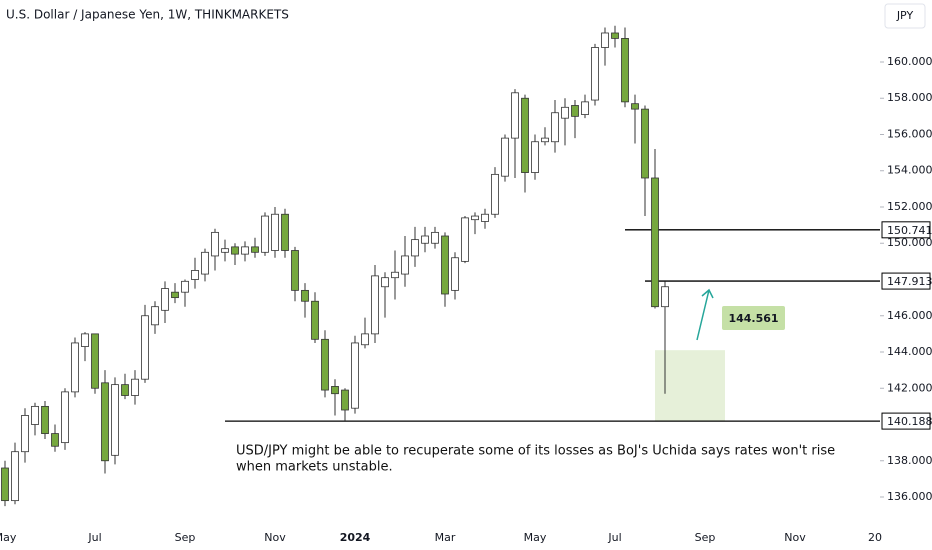 This screenshot has width=932, height=550. Describe the element at coordinates (909, 97) in the screenshot. I see `y-tick-label: 158.000` at that location.